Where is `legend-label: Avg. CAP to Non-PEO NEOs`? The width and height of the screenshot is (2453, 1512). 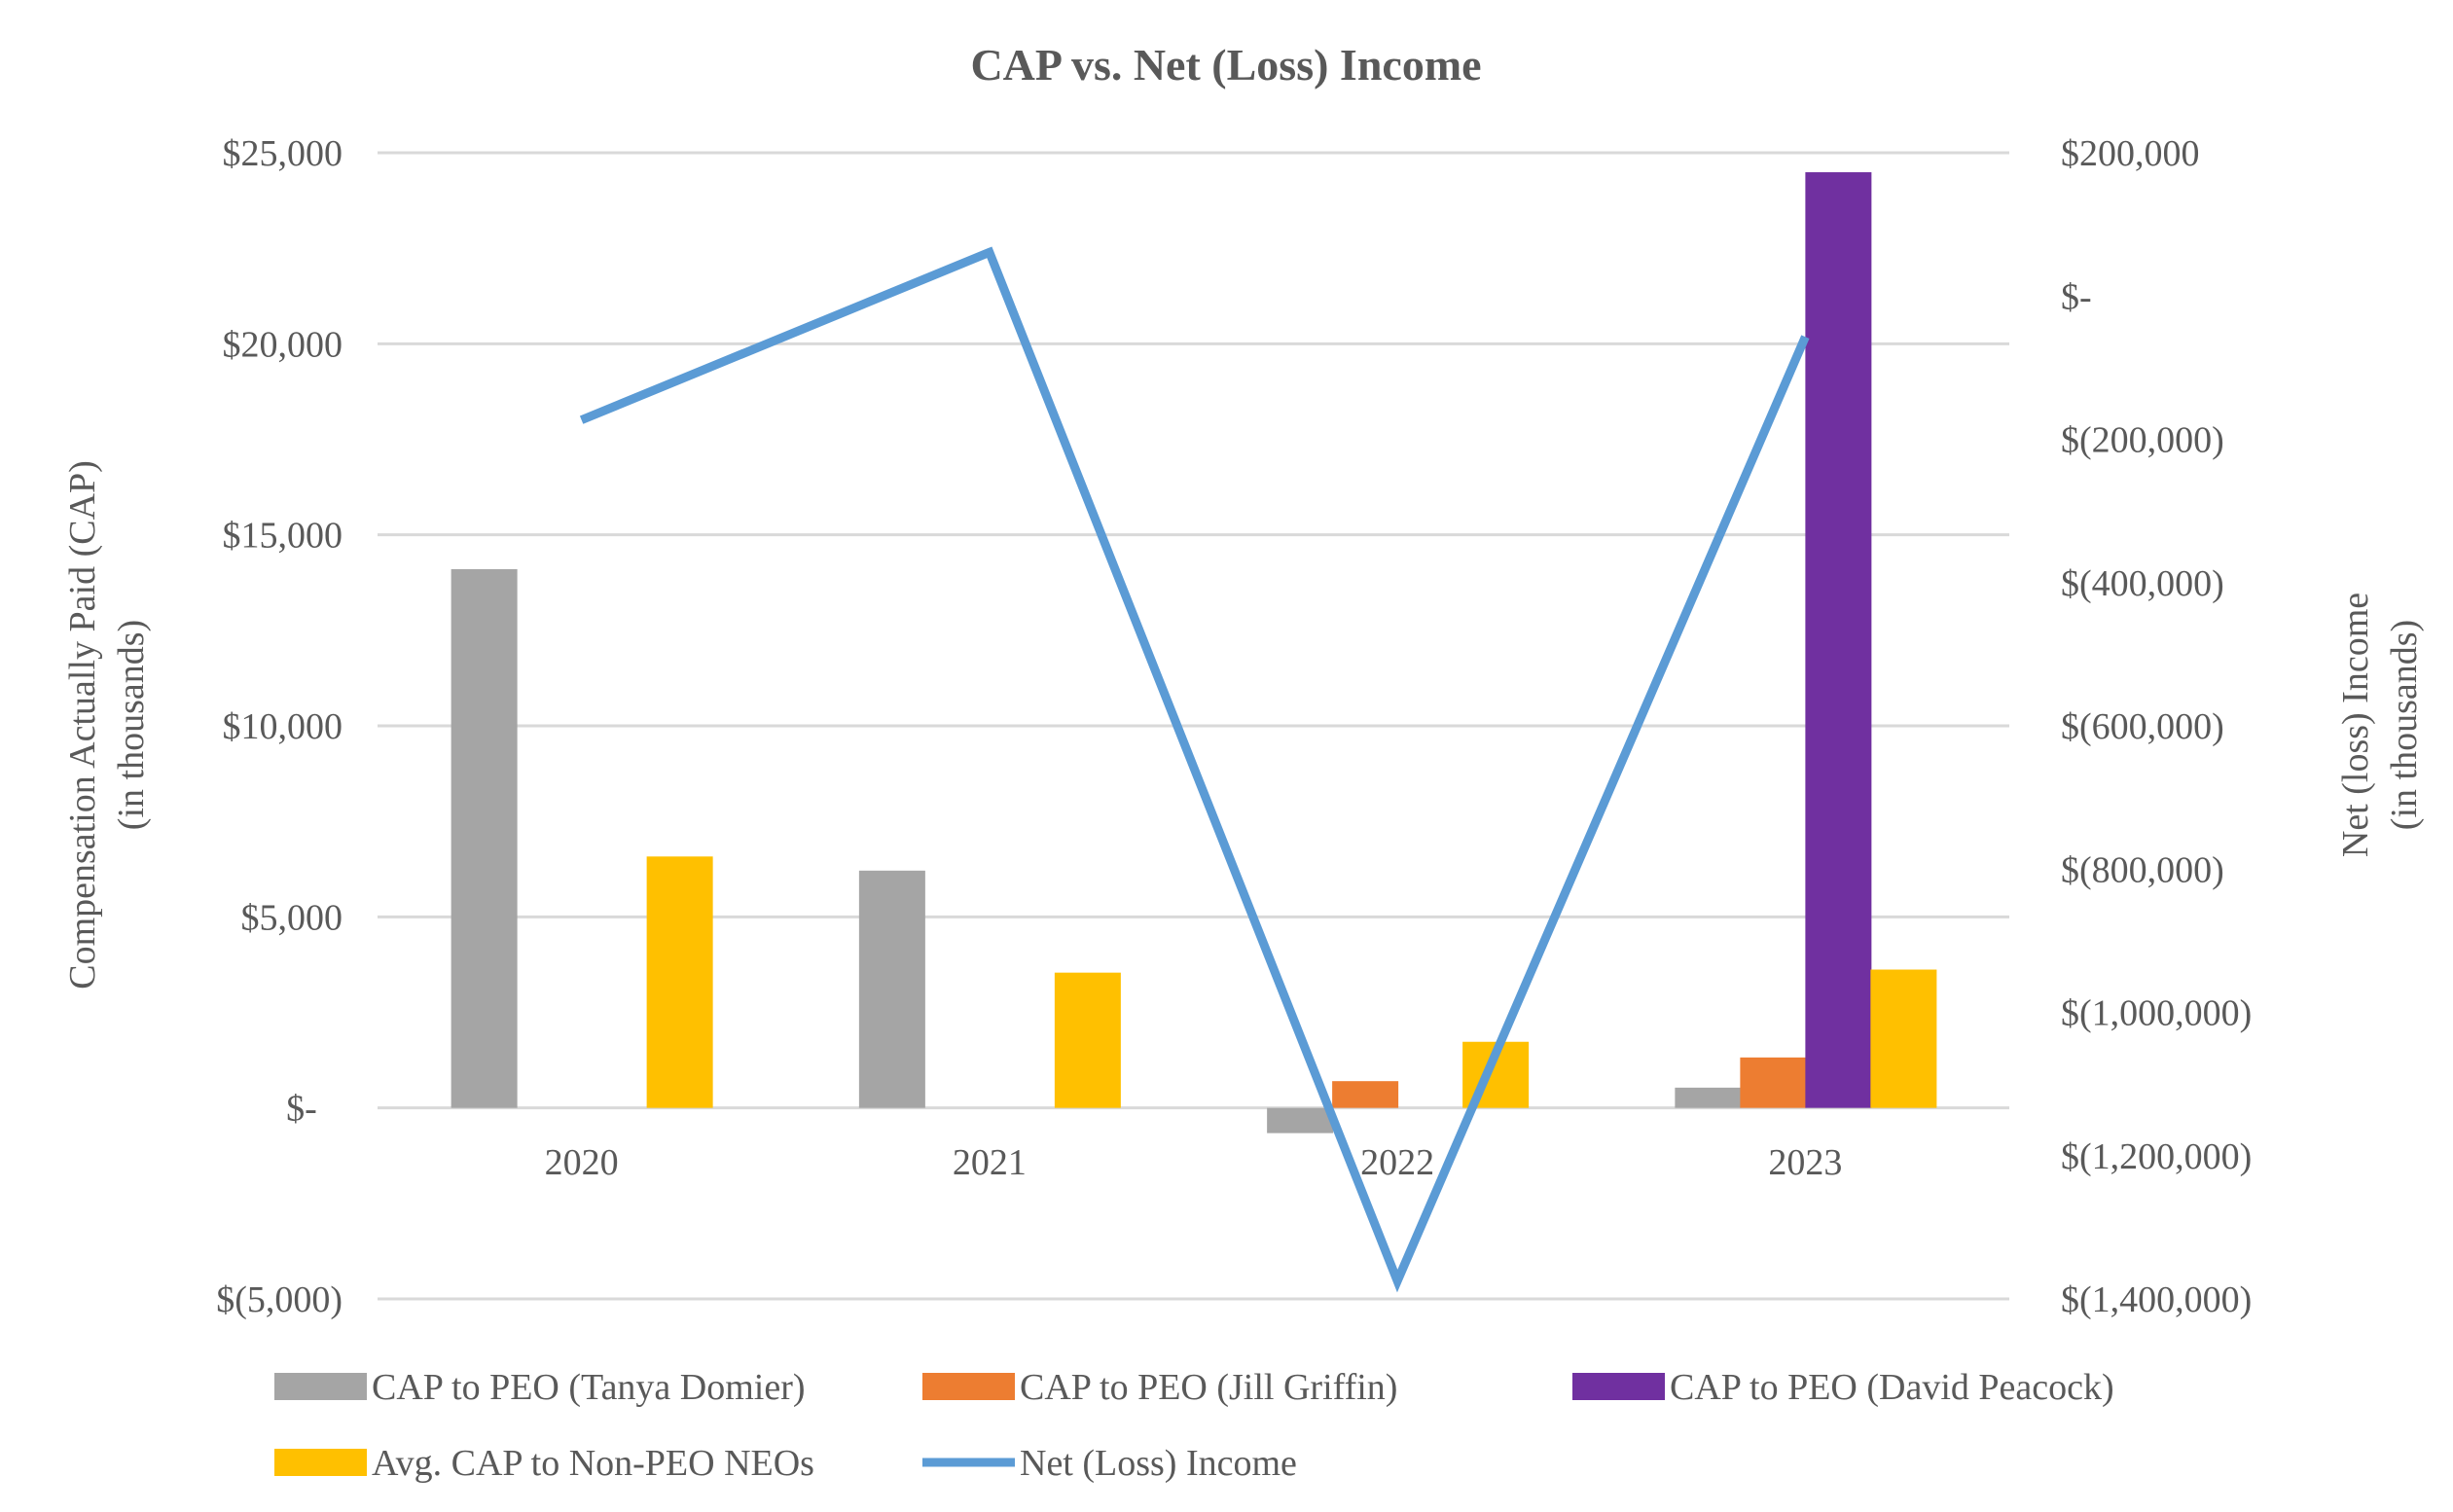 legend-label: Avg. CAP to Non-PEO NEOs is located at coordinates (593, 1463).